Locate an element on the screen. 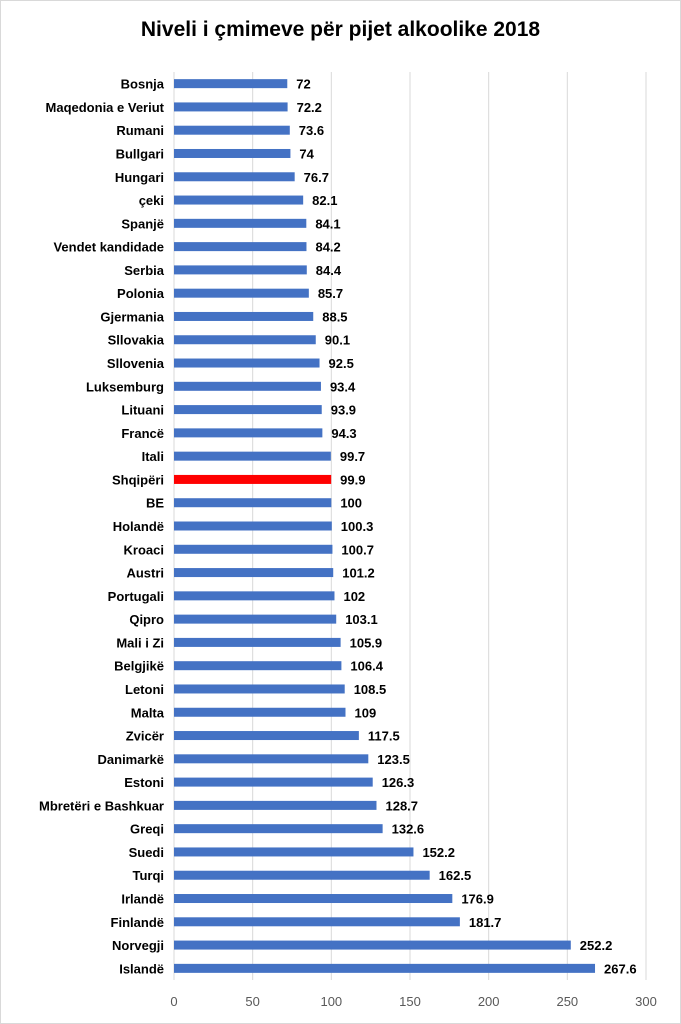 This screenshot has height=1024, width=681. data-label: 267.6 is located at coordinates (620, 968).